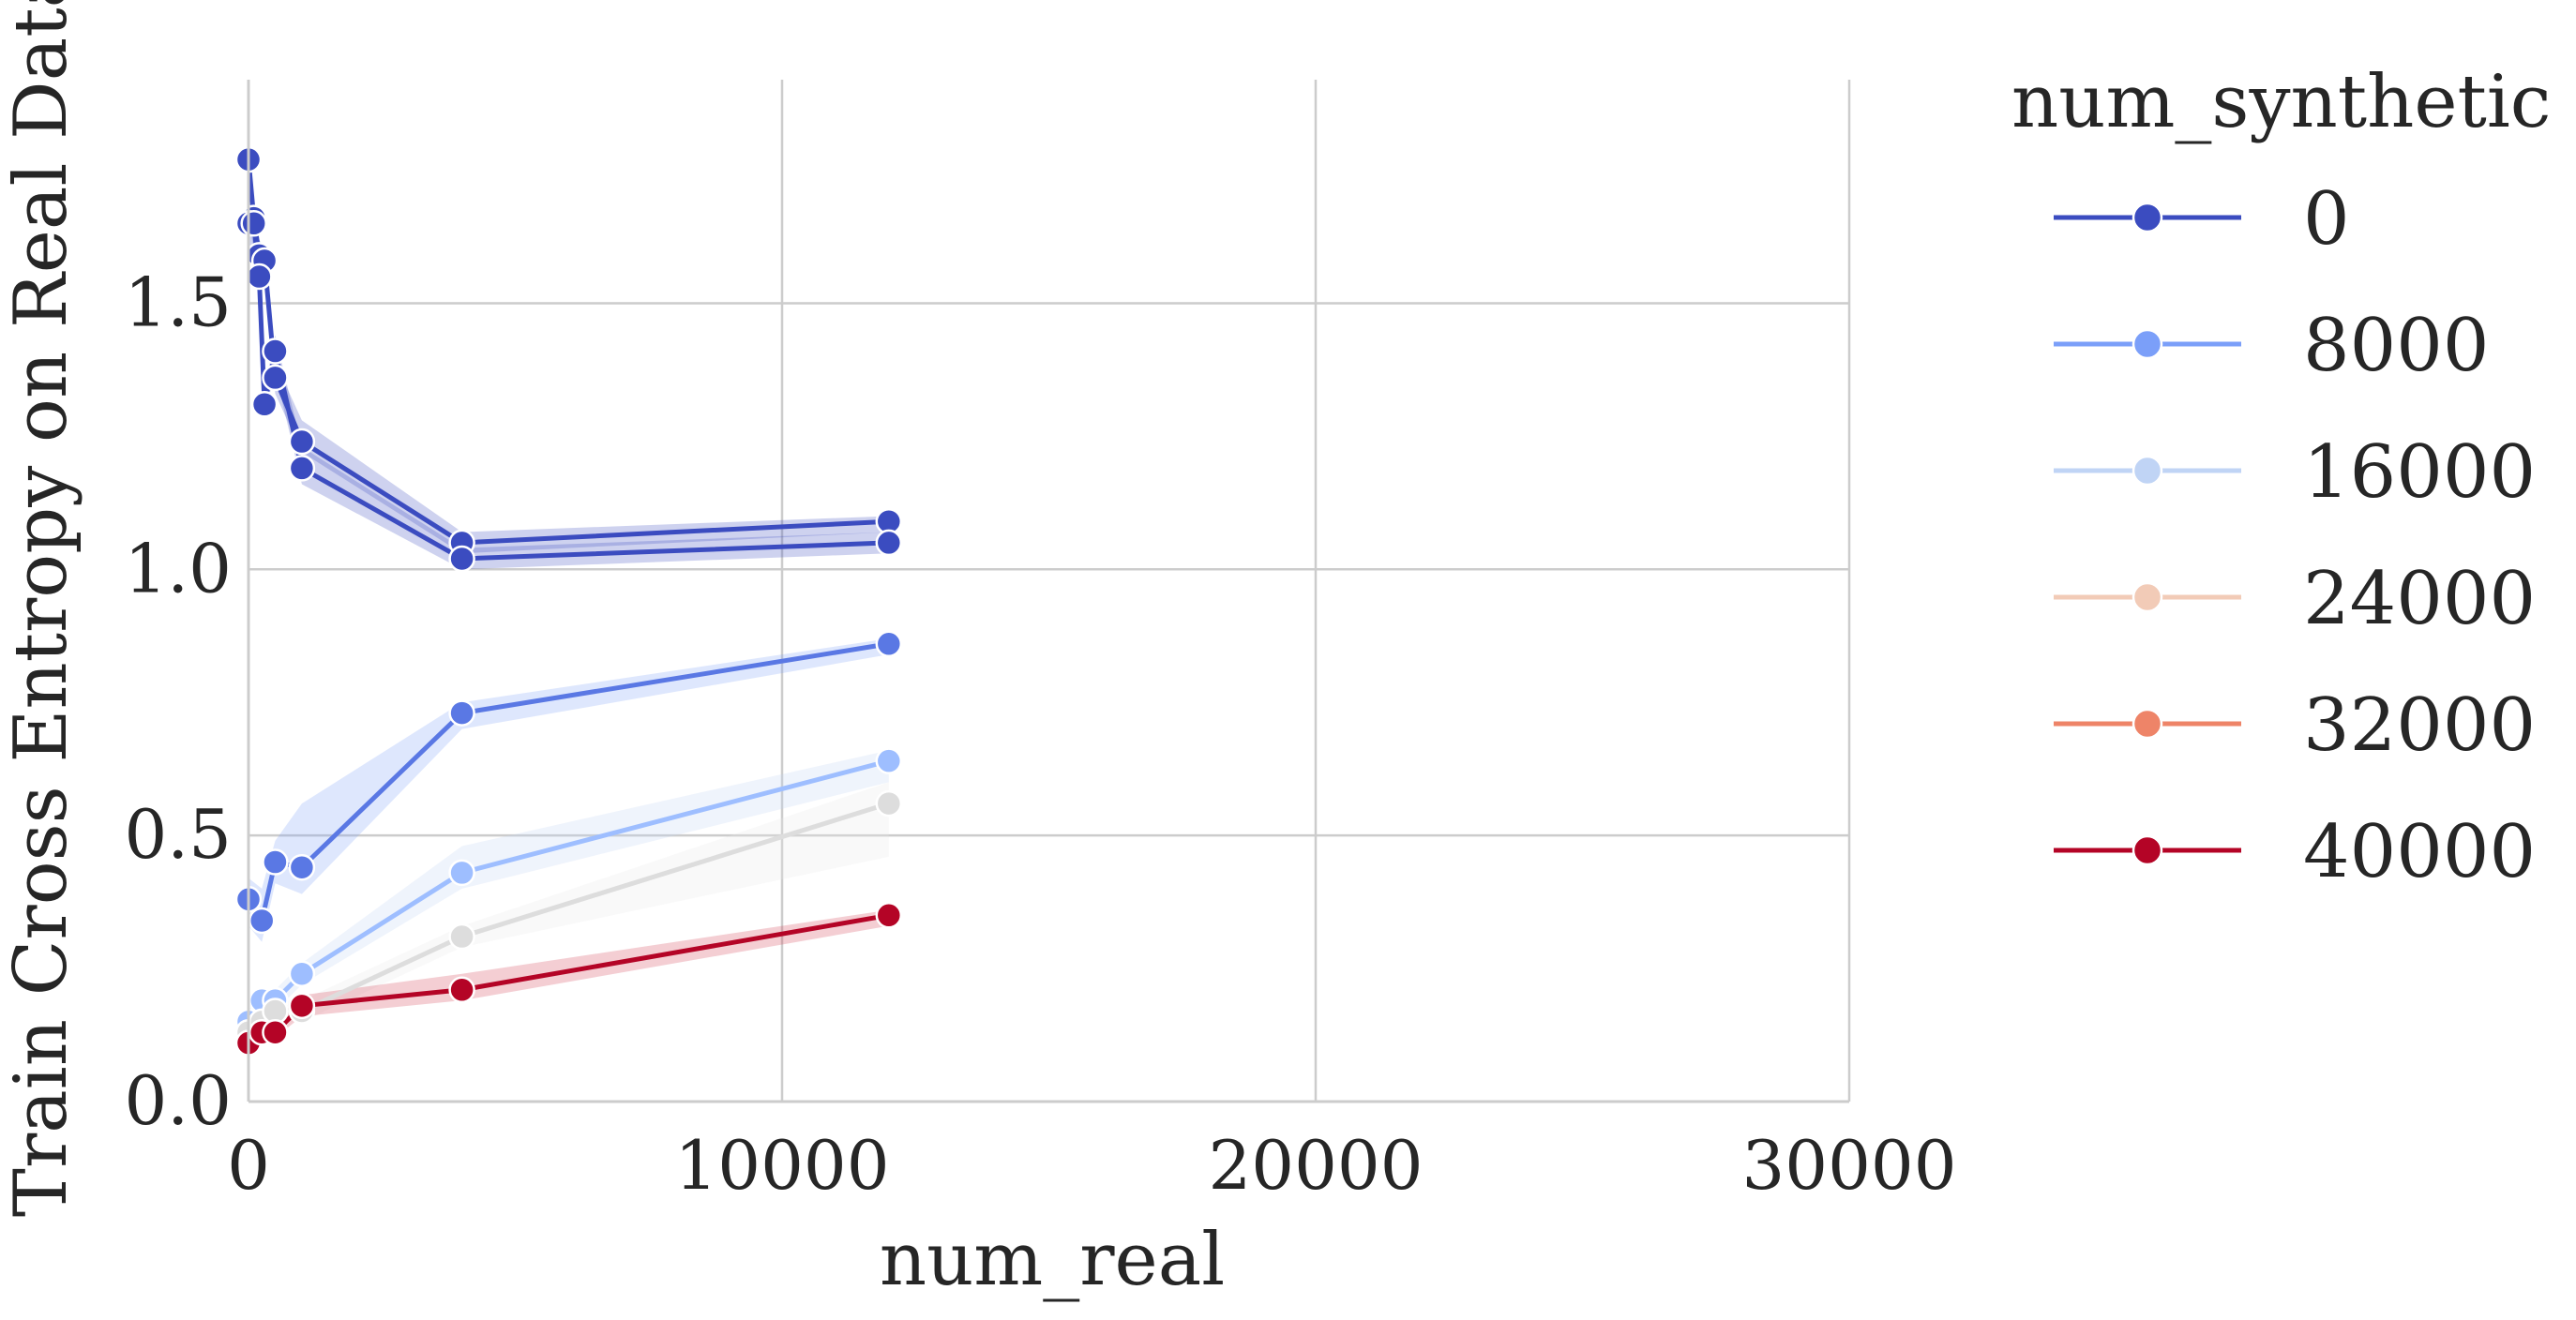 The width and height of the screenshot is (2576, 1320). What do you see at coordinates (2419, 852) in the screenshot?
I see `legend-label: 40000` at bounding box center [2419, 852].